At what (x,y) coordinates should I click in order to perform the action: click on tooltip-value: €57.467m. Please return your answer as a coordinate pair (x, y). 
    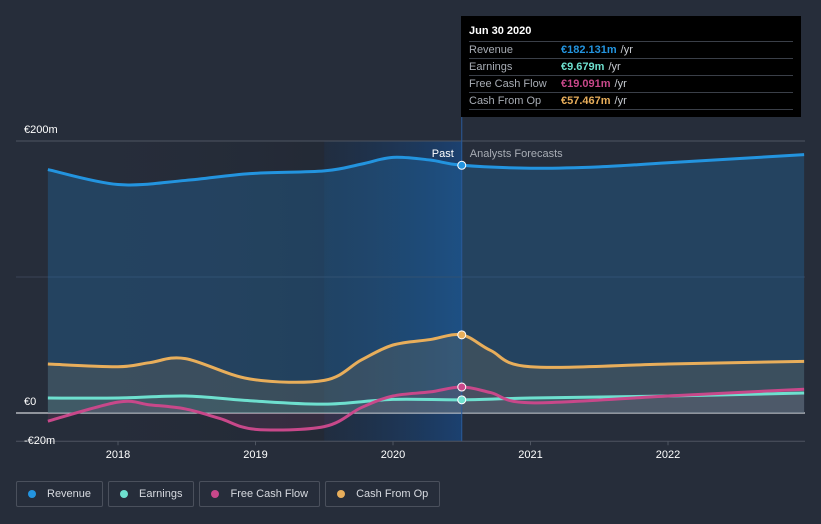
    Looking at the image, I should click on (586, 101).